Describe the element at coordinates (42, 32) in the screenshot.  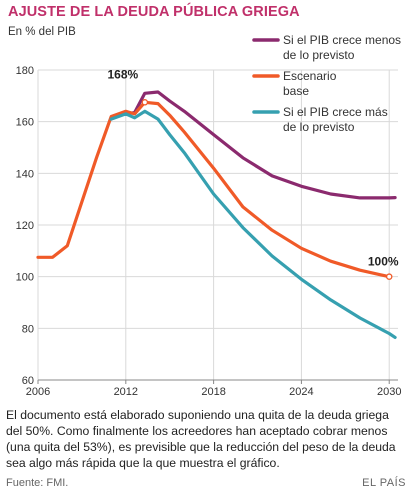
I see `unit-label: En % del PIB` at that location.